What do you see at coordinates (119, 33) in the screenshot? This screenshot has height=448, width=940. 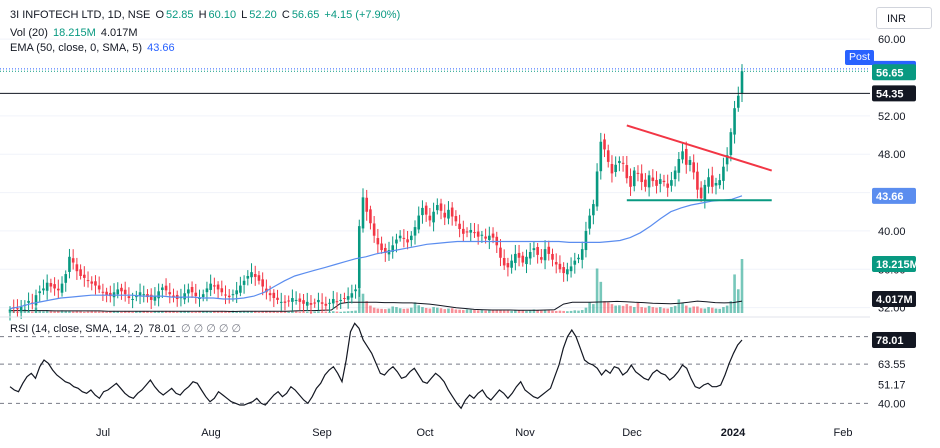 I see `volume-ma-value: 4.017M` at bounding box center [119, 33].